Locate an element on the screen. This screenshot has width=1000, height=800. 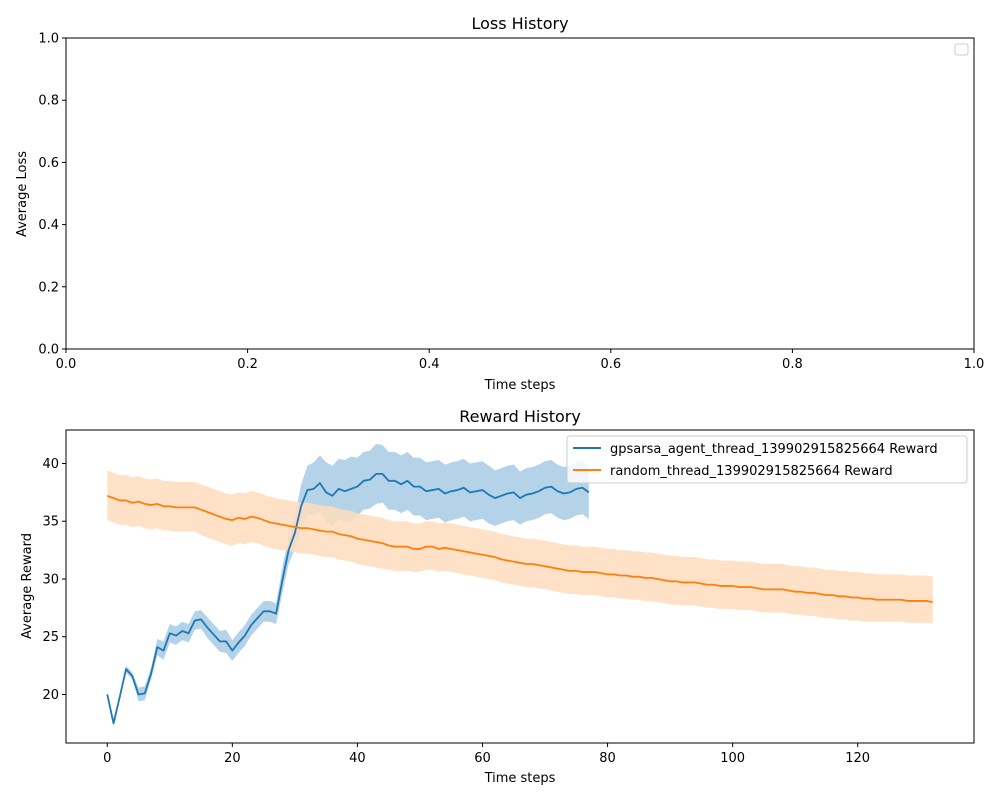
reward-x-ticks: 0 20 40 60 80 100 120 is located at coordinates (486, 754).